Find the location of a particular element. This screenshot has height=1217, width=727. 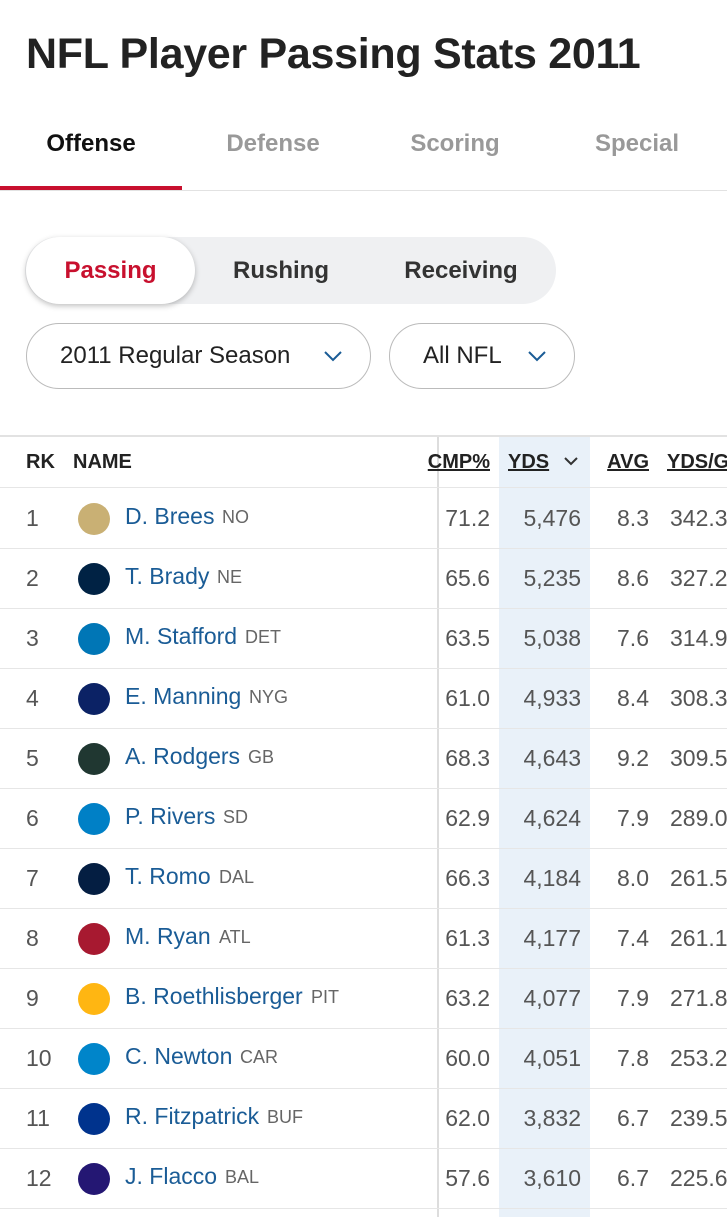

season-dropdown: 2011 Regular Season is located at coordinates (198, 356).